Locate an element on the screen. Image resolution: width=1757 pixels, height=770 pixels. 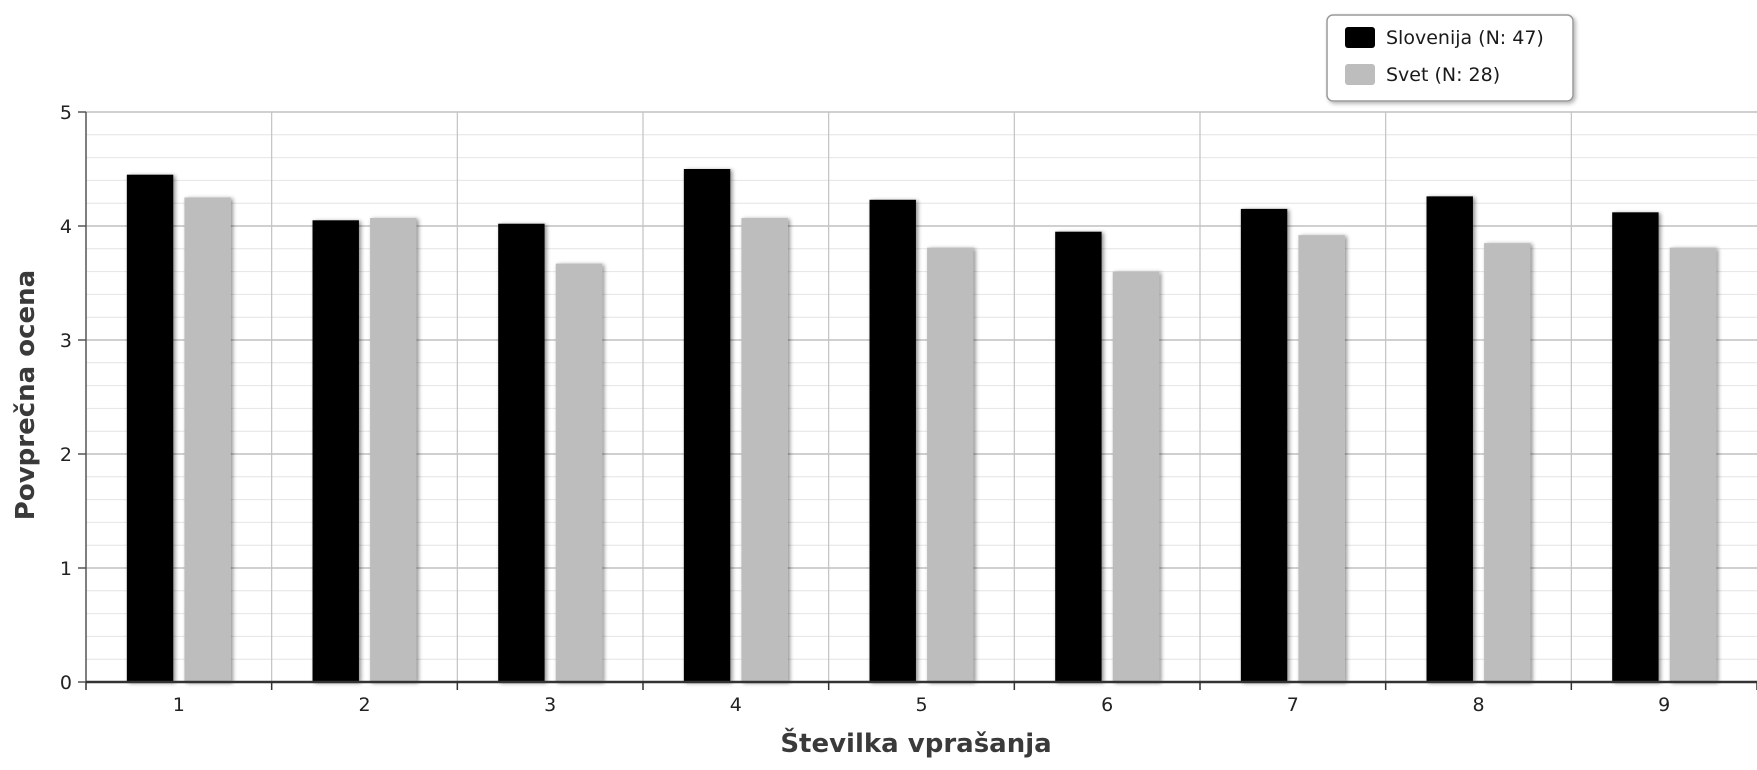
bar-svet-q5 is located at coordinates (950, 464).